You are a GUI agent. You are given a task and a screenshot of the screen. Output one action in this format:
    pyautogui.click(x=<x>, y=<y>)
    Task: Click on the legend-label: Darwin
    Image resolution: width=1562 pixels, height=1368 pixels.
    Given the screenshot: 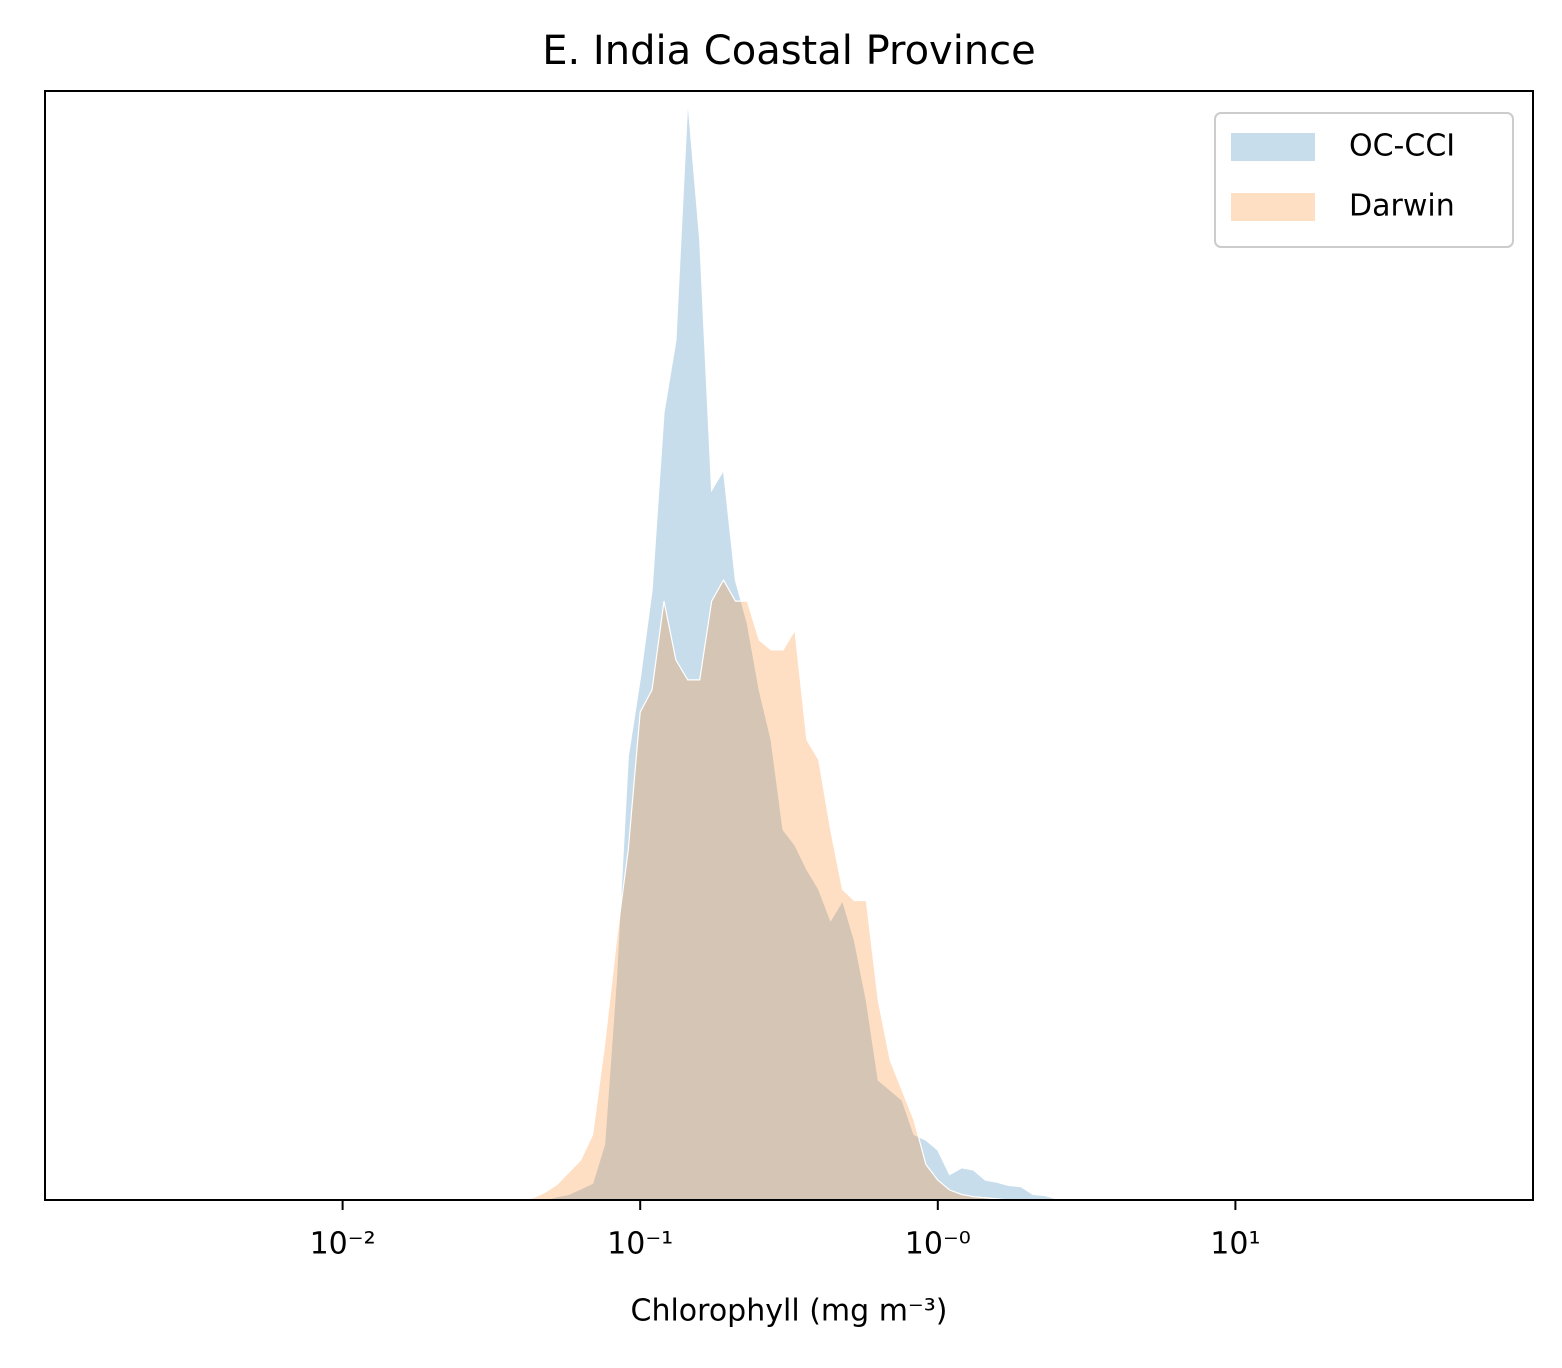 What is the action you would take?
    pyautogui.click(x=1402, y=206)
    